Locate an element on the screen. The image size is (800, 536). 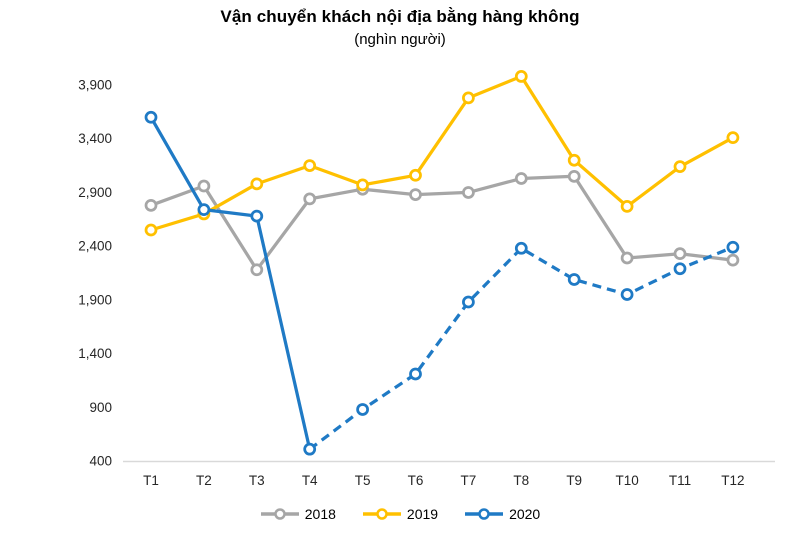
legend-item-2020: 2020 is located at coordinates (502, 514).